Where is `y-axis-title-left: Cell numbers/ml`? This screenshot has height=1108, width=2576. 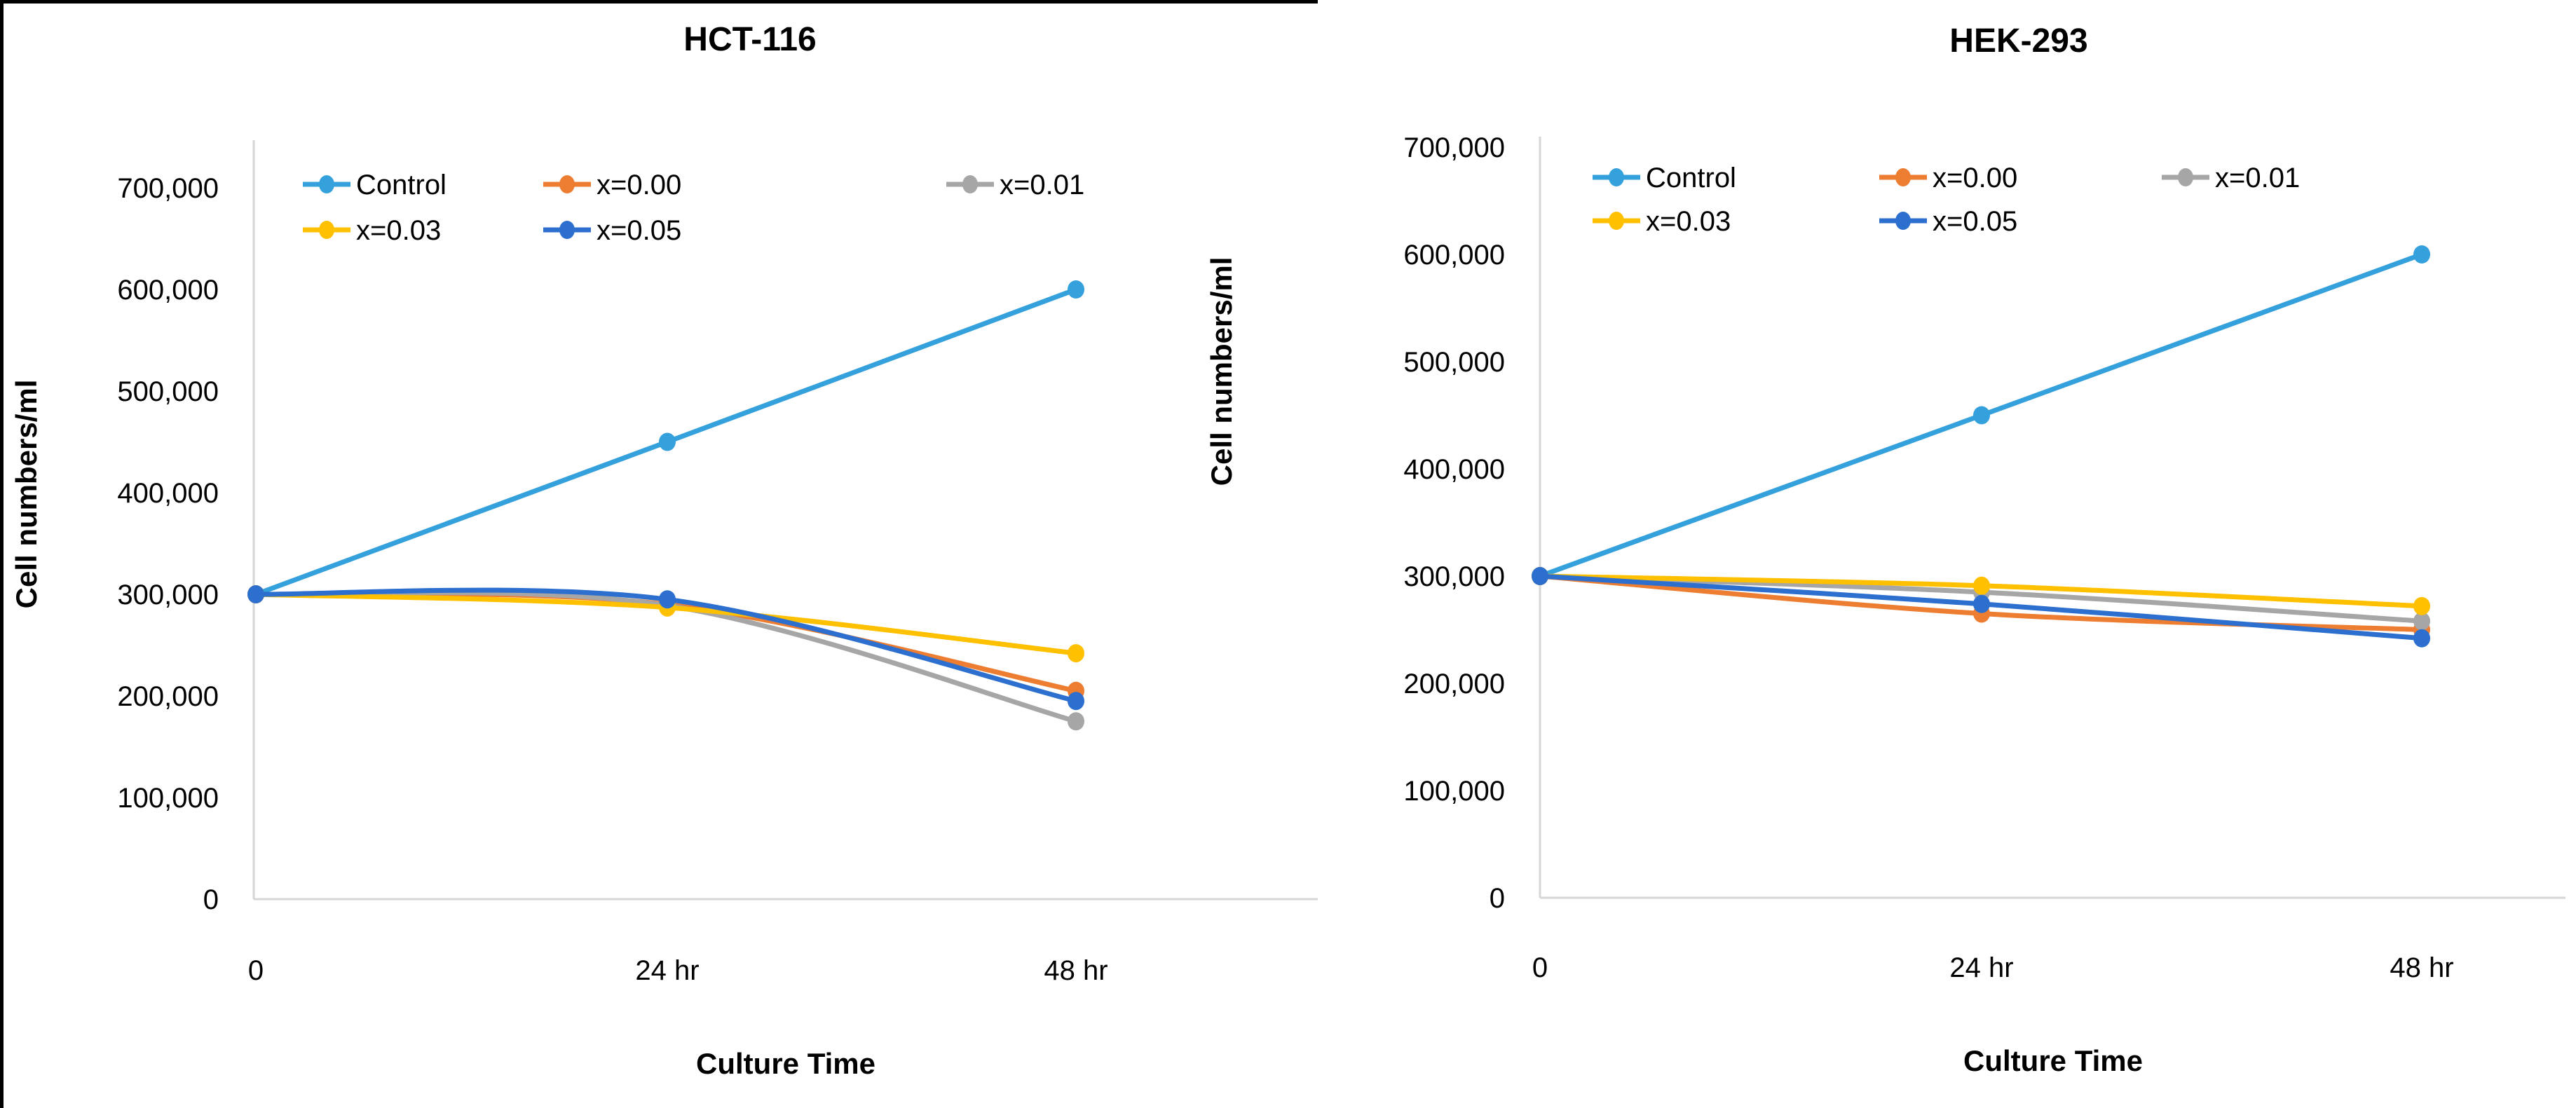
y-axis-title-left: Cell numbers/ml is located at coordinates (27, 494).